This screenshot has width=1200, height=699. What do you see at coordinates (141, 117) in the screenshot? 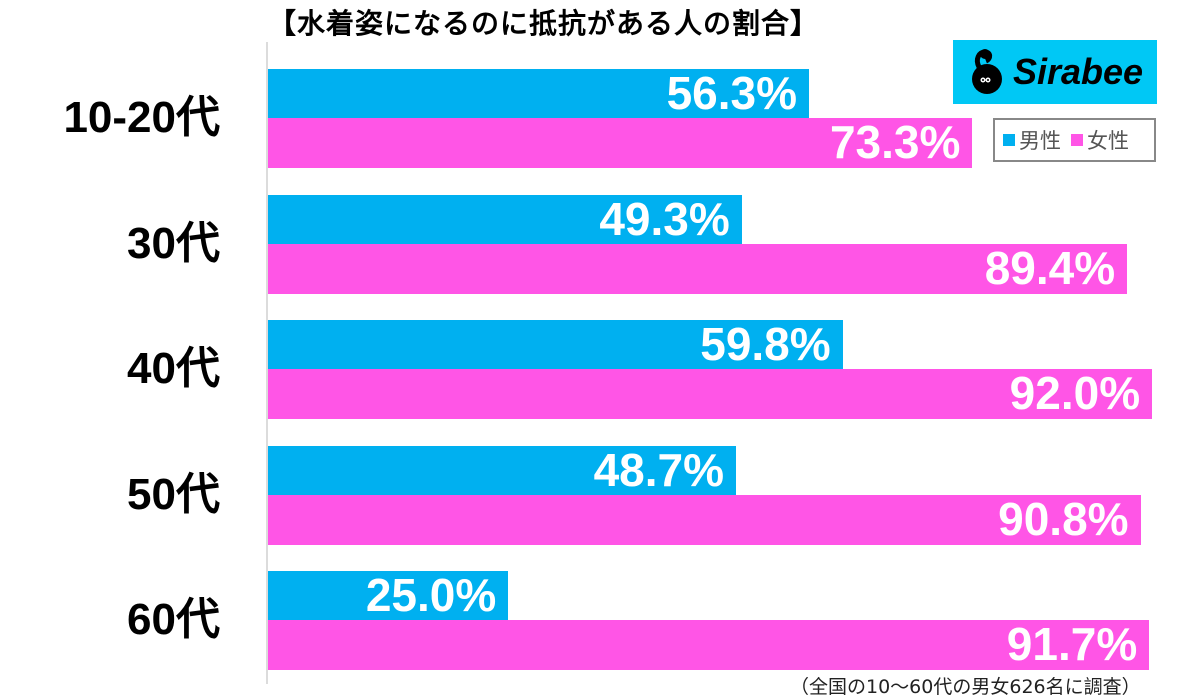
I see `category-label: 10-20代` at bounding box center [141, 117].